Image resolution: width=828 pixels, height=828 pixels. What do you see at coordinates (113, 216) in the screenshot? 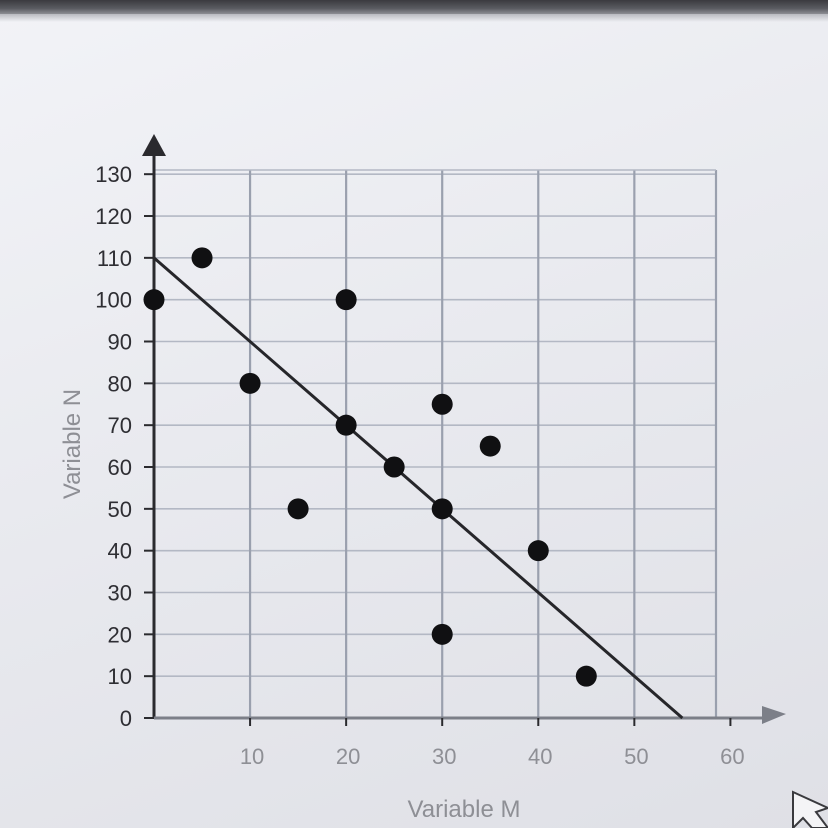
I see `y-tick-label: 120` at bounding box center [113, 216].